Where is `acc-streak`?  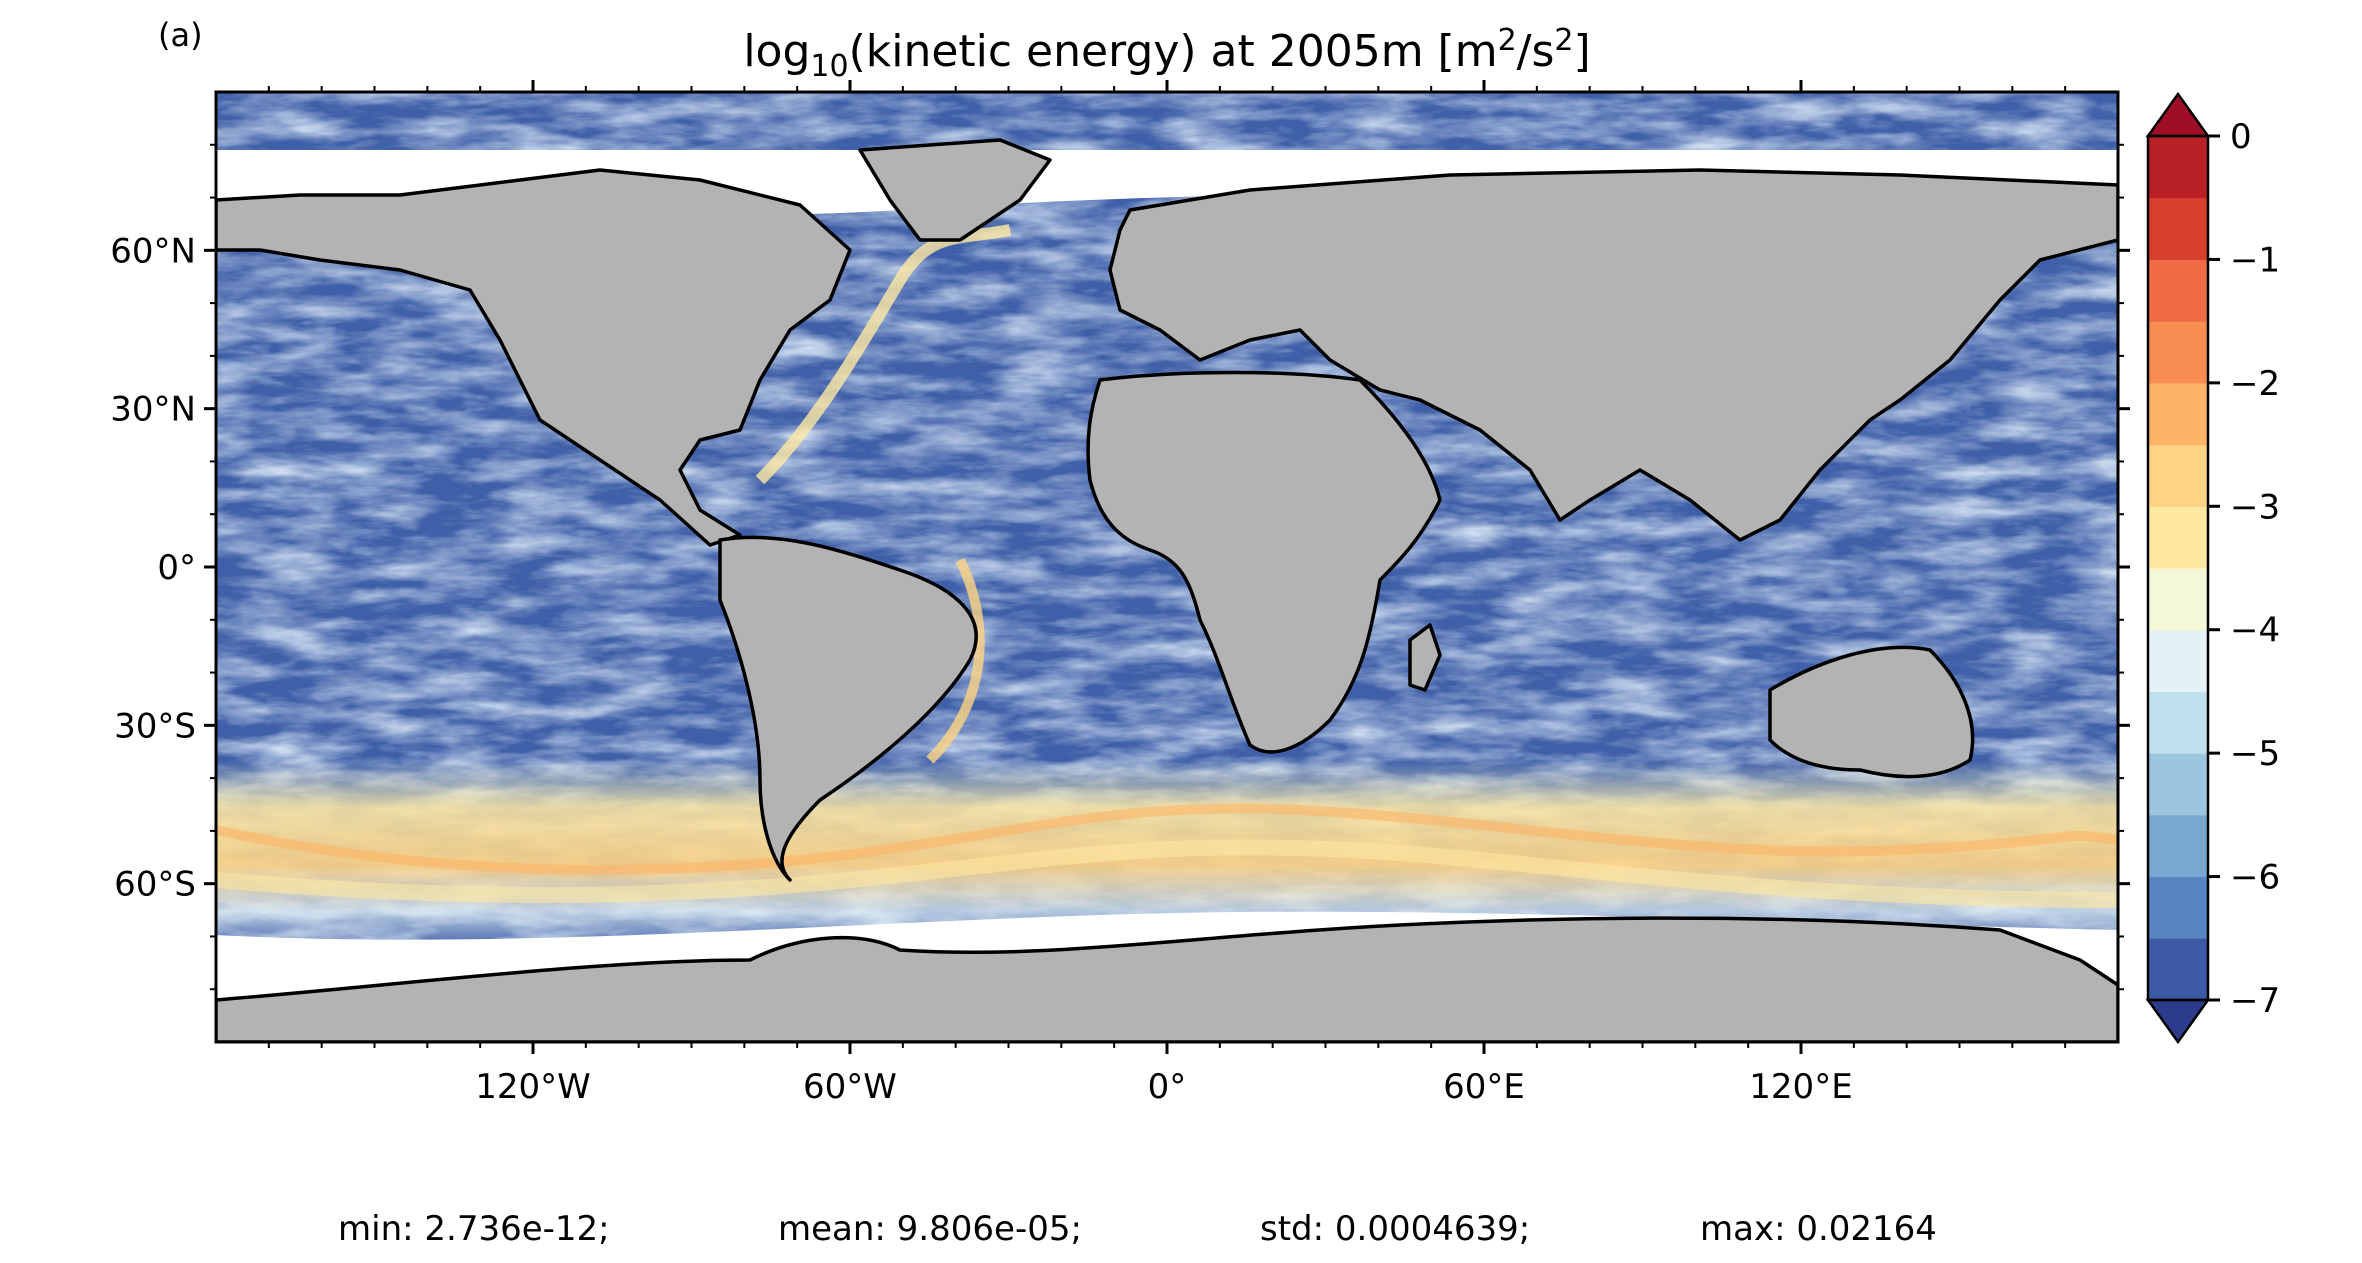 acc-streak is located at coordinates (1167, 839).